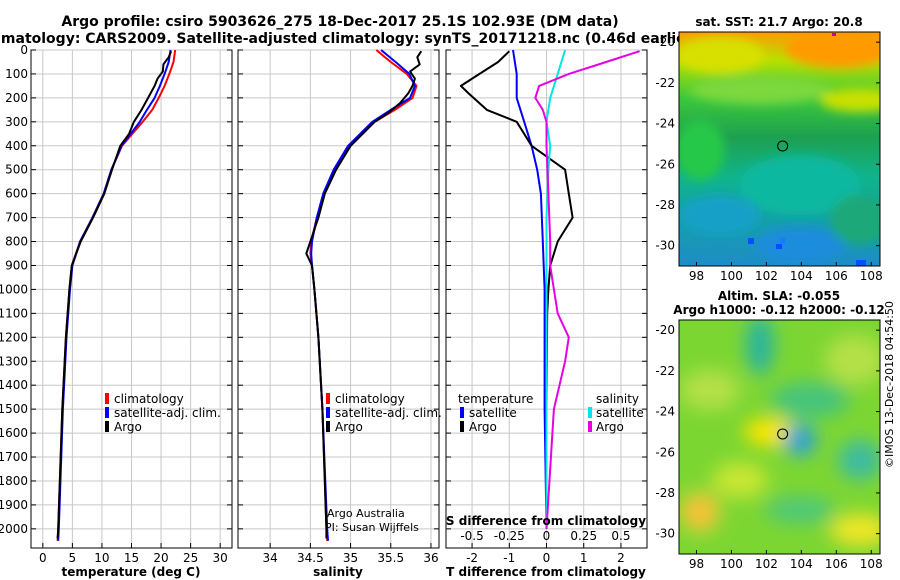 This screenshot has height=580, width=900. Describe the element at coordinates (545, 536) in the screenshot. I see `s-difference-tick-labels: -0.5 -0.25 0 0.25 0.5` at that location.